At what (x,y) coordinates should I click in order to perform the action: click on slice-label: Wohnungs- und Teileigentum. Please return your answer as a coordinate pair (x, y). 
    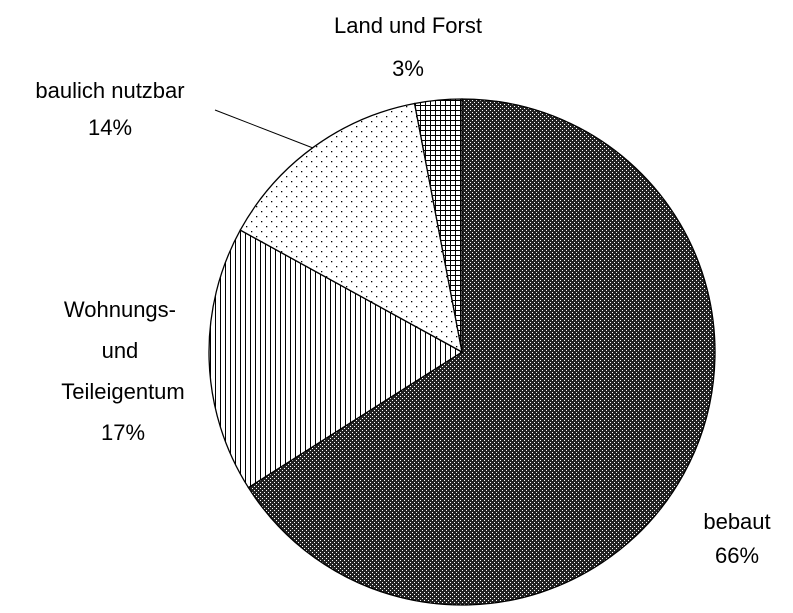
    Looking at the image, I should click on (123, 350).